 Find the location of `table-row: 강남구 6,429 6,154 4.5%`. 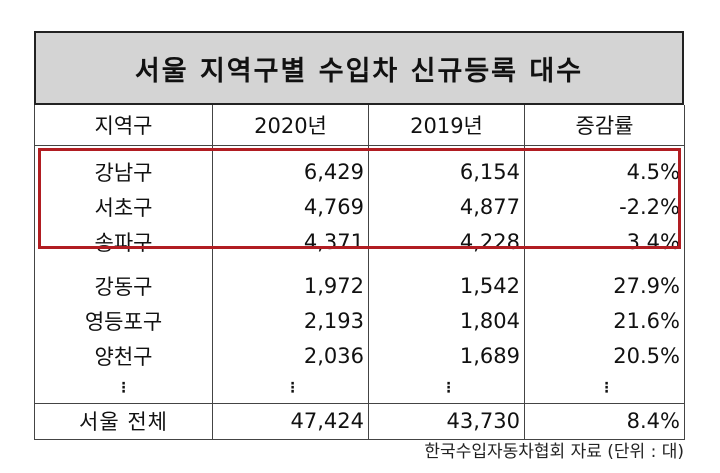

table-row: 강남구 6,429 6,154 4.5% is located at coordinates (359, 171).